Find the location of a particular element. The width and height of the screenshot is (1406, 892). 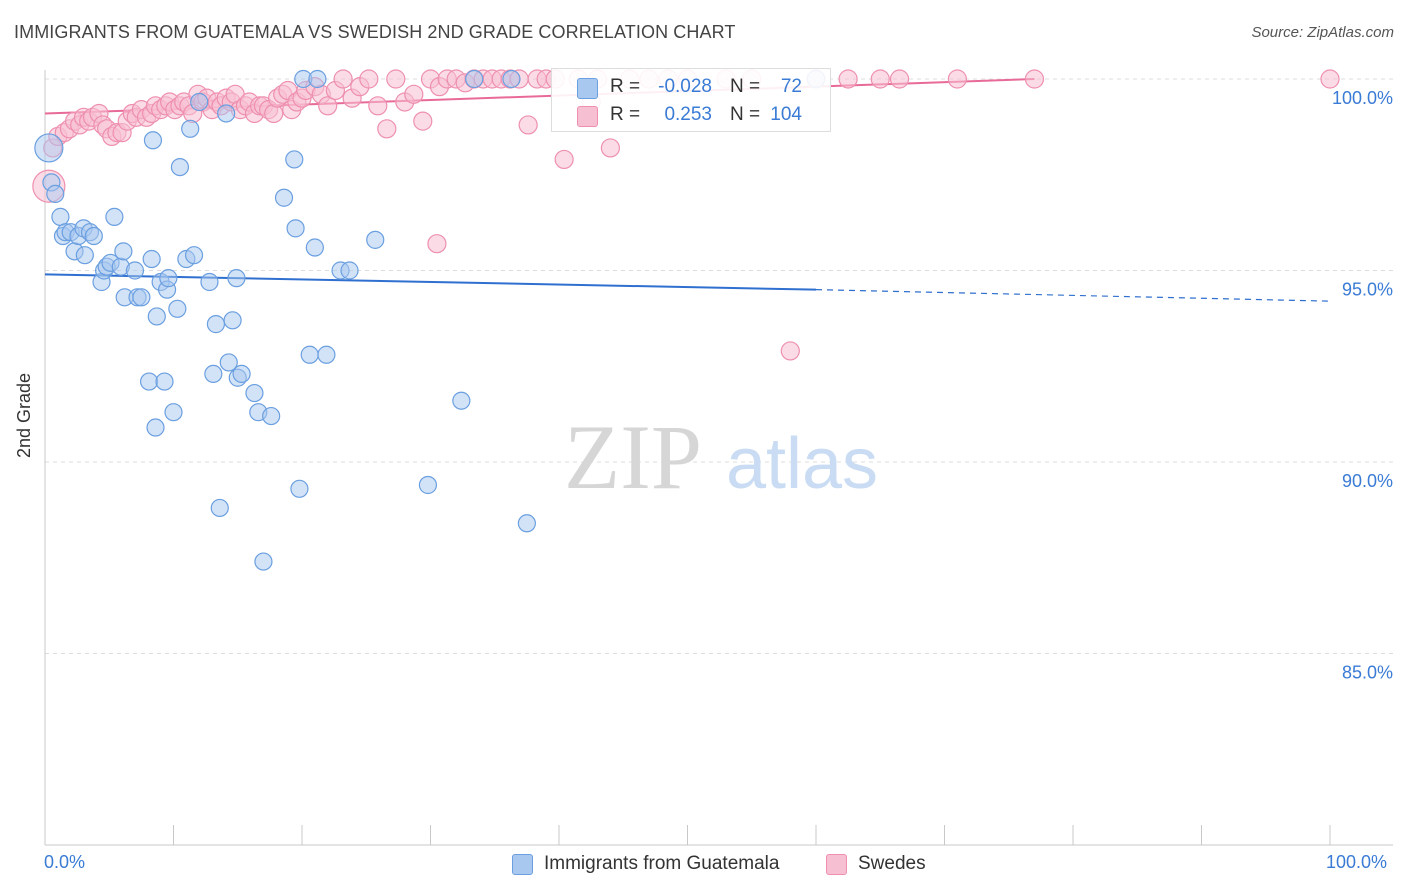

r-value: -0.028 is located at coordinates (685, 86).